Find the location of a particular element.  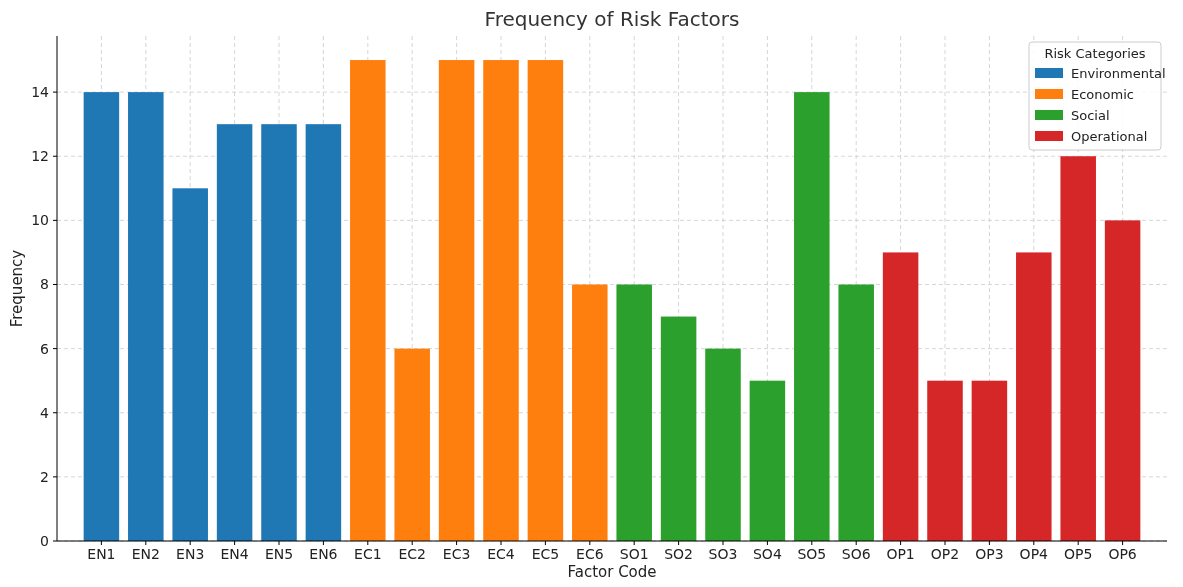

x-tick-label: OP3 is located at coordinates (989, 554).